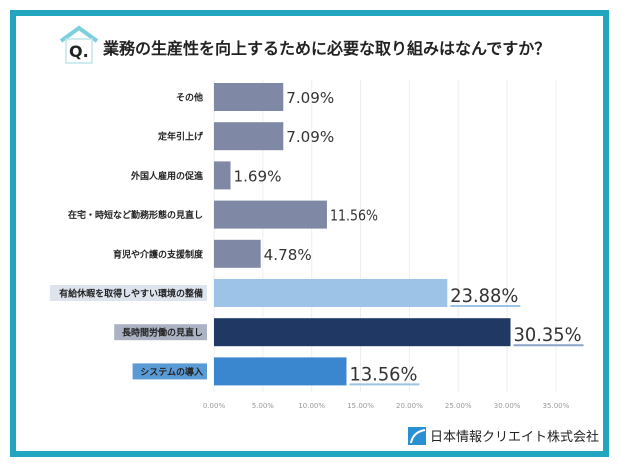 This screenshot has width=619, height=467. I want to click on data-label: 11.56%, so click(354, 216).